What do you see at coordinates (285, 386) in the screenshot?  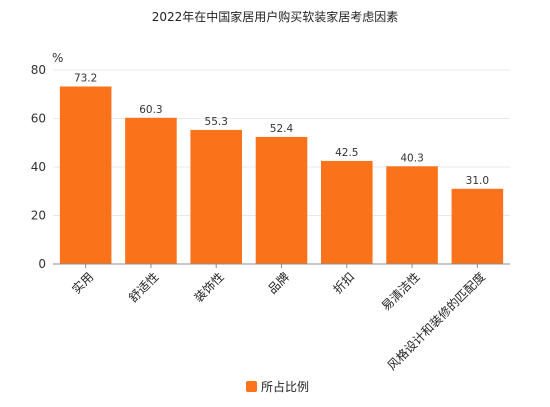 I see `legend-label: 所占比例` at bounding box center [285, 386].